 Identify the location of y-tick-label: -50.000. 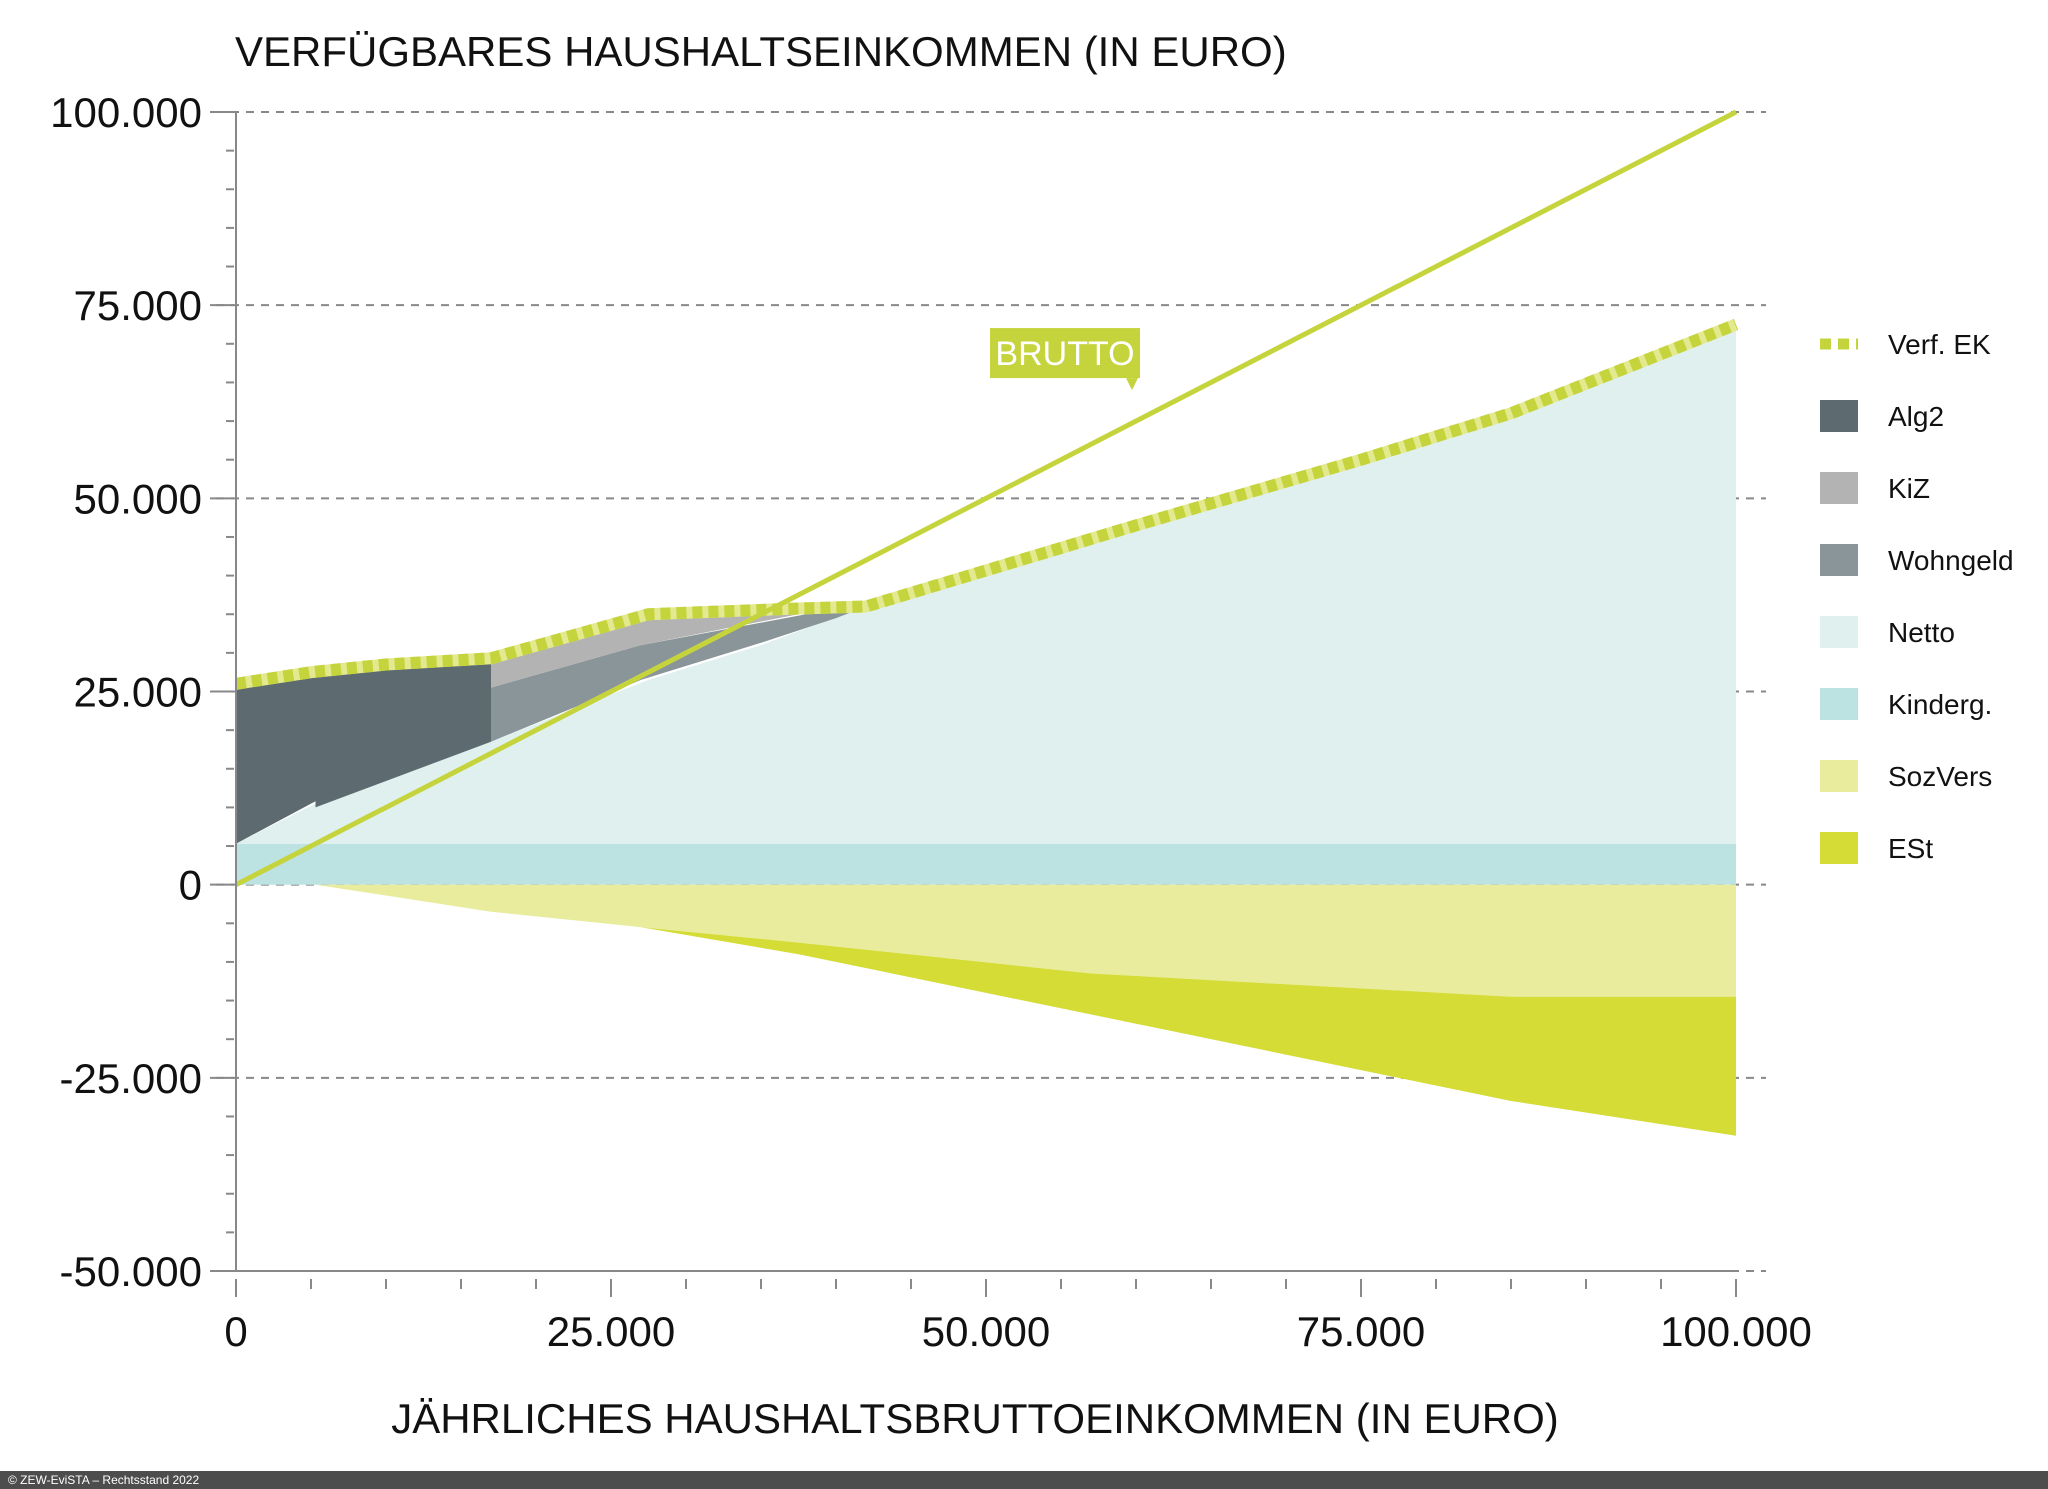
(131, 1271).